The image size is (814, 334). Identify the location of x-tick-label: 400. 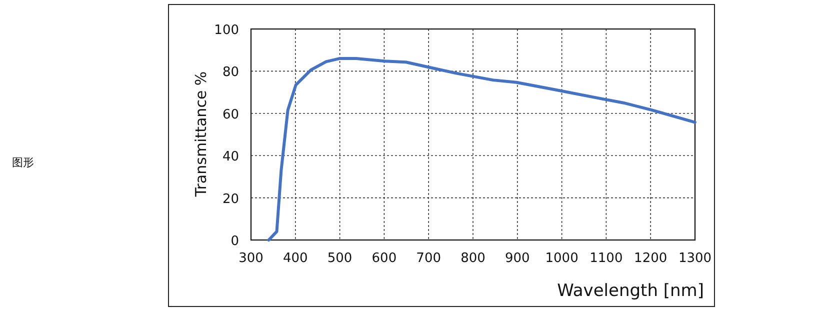
(295, 258).